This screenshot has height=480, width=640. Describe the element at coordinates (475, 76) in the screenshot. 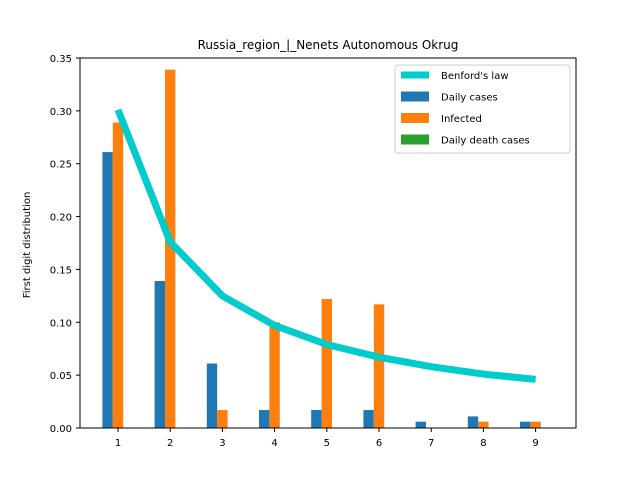

I see `legend-label-benford-s-law: Benford's law` at that location.